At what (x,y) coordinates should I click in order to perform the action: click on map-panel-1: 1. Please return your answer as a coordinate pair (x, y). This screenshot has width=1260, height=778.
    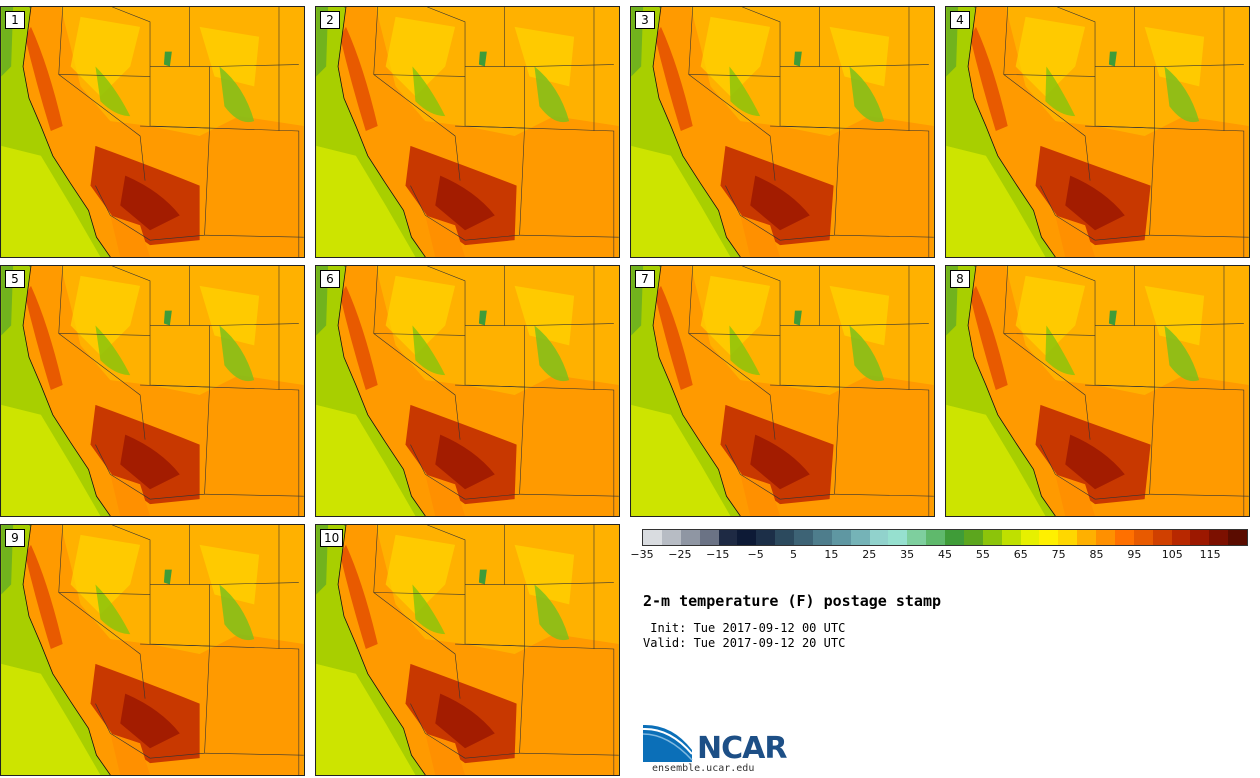
    Looking at the image, I should click on (152, 132).